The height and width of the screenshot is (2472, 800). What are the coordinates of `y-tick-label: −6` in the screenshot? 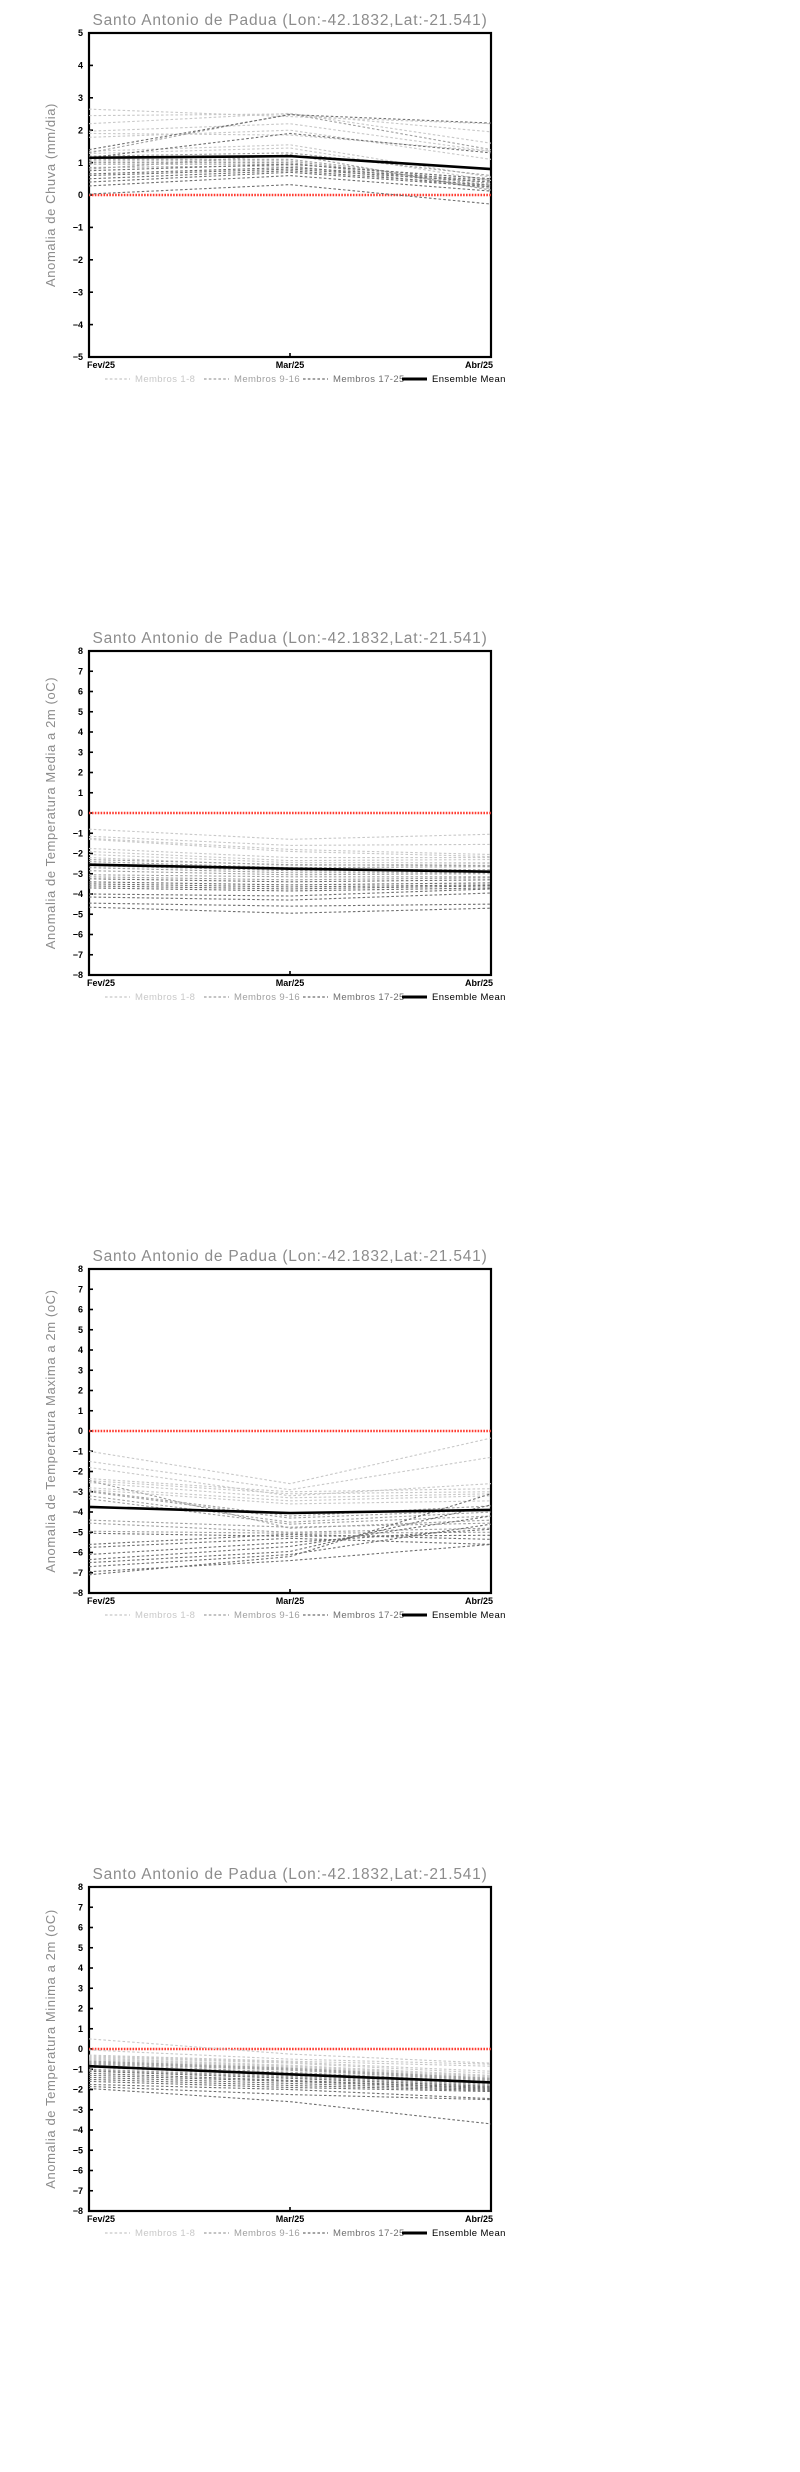 It's located at (78, 935).